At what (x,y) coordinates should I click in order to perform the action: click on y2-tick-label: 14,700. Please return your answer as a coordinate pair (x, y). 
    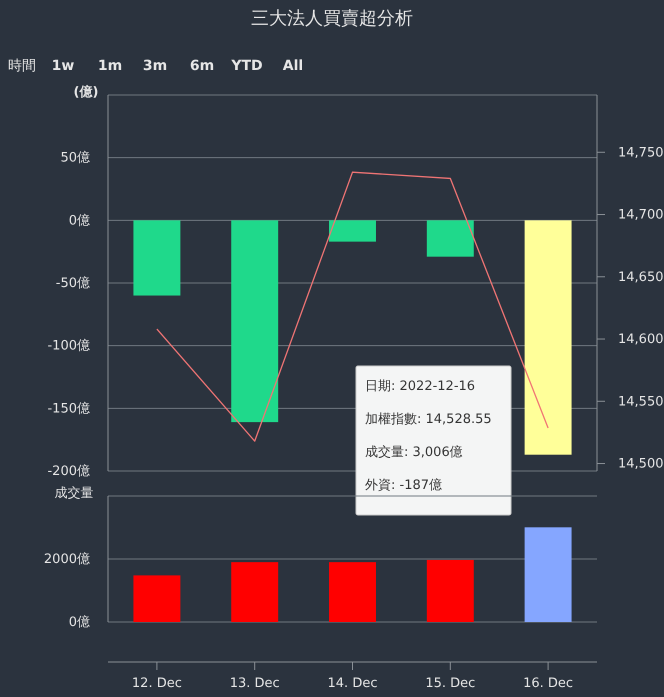
    Looking at the image, I should click on (641, 215).